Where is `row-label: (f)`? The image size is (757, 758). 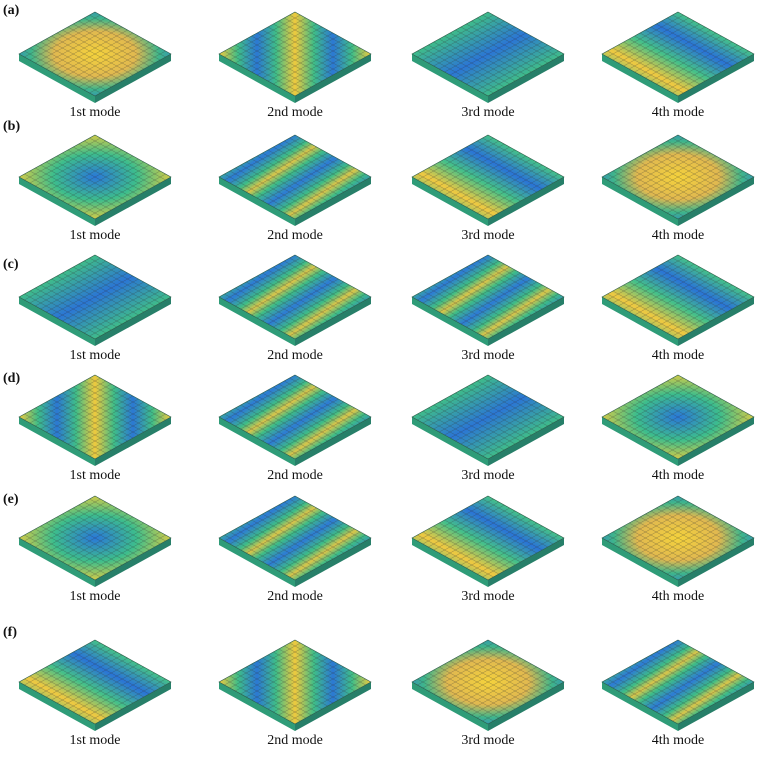
row-label: (f) is located at coordinates (10, 632).